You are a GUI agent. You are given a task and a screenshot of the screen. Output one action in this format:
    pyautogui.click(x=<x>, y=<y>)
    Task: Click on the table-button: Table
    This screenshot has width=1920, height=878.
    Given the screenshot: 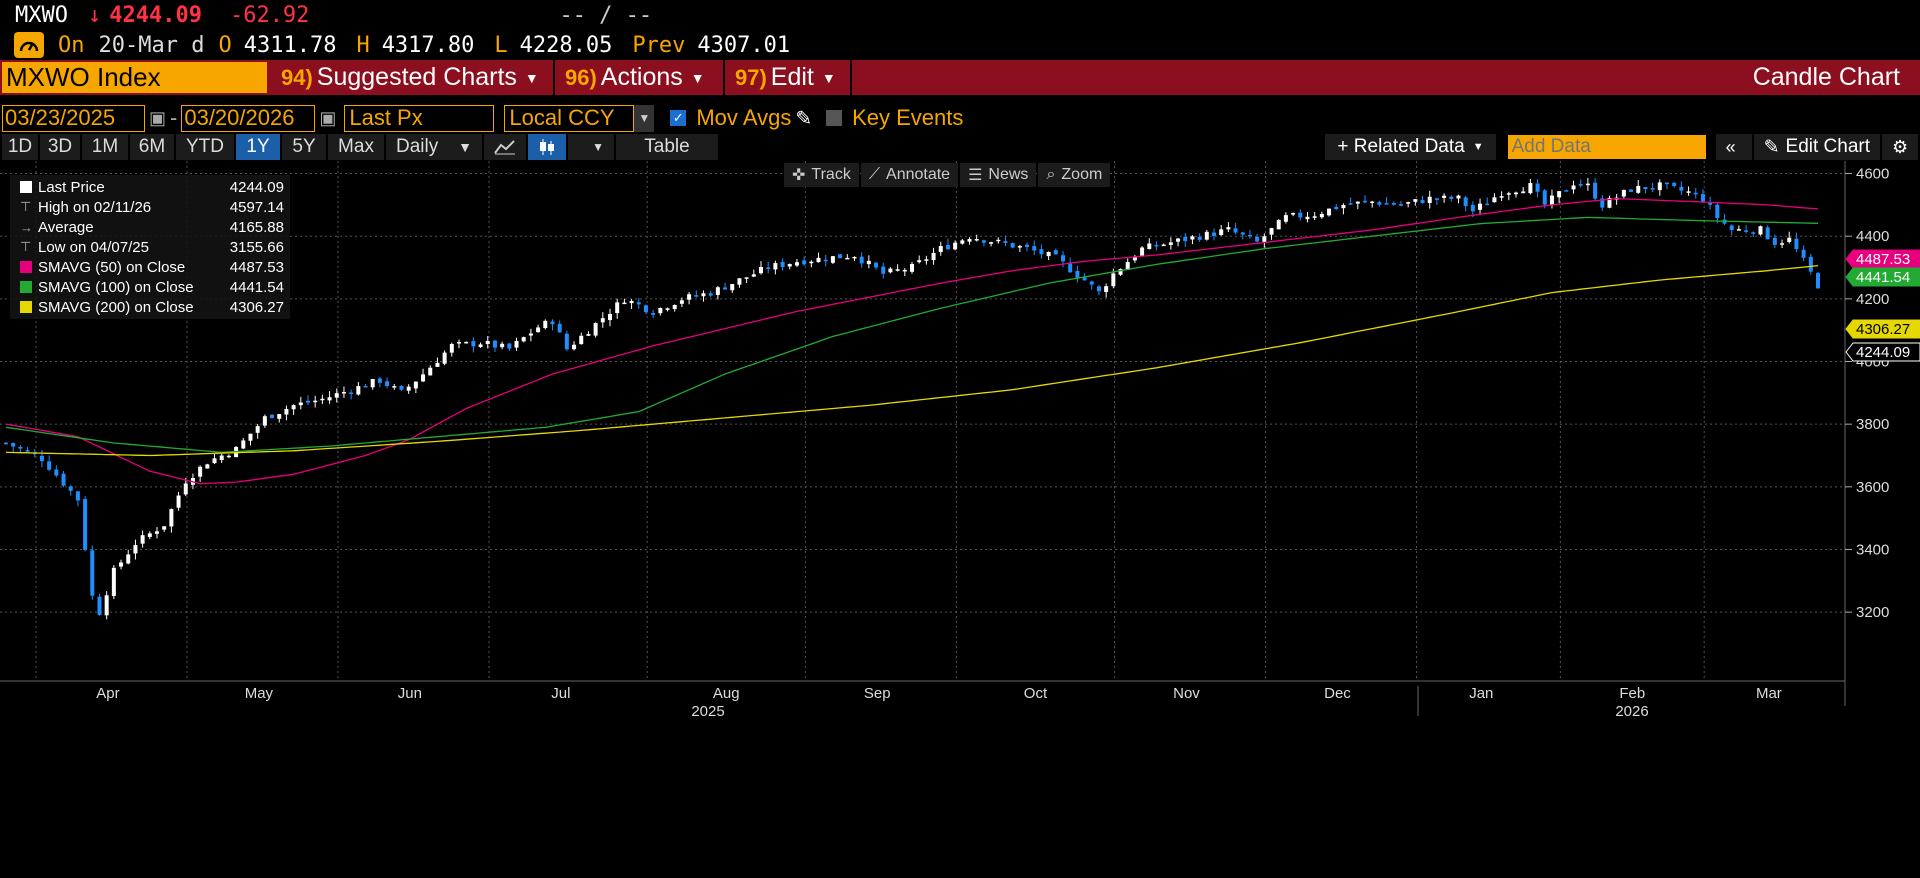 What is the action you would take?
    pyautogui.click(x=667, y=147)
    